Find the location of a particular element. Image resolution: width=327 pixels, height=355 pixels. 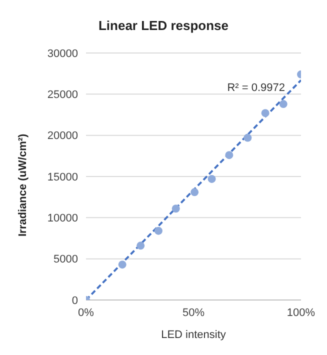

x-tick-label: 0% is located at coordinates (86, 312).